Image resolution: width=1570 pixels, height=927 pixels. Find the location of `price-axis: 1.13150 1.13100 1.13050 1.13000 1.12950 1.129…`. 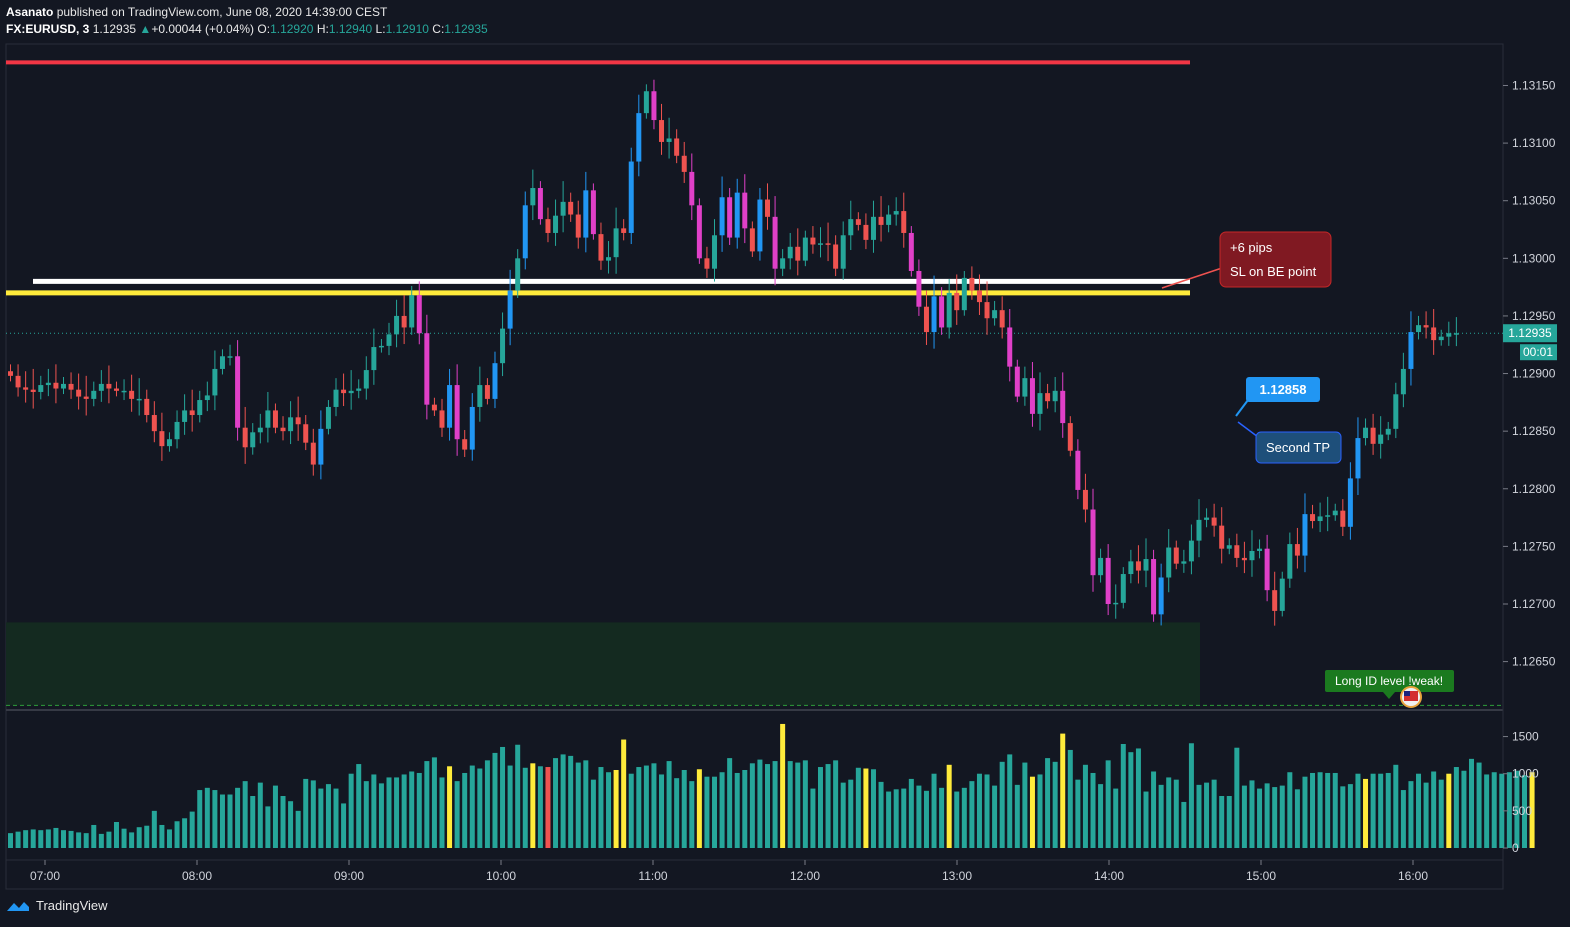

price-axis: 1.13150 1.13100 1.13050 1.13000 1.12950 1.129… is located at coordinates (1529, 373).